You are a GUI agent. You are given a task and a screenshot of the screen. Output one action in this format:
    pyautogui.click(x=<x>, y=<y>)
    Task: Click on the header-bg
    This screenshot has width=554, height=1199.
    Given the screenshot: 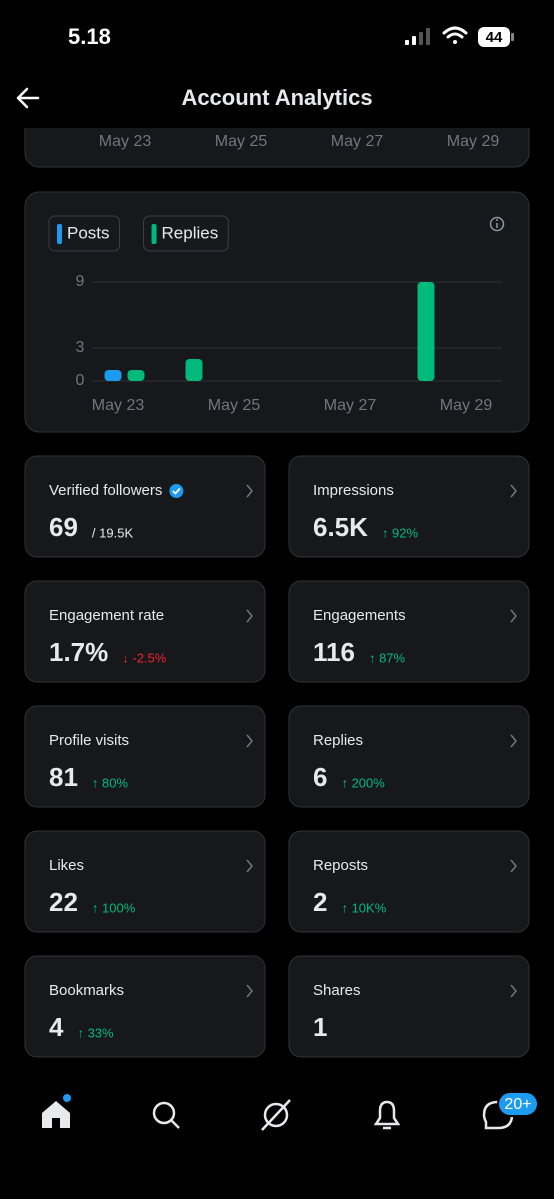 What is the action you would take?
    pyautogui.click(x=277, y=64)
    